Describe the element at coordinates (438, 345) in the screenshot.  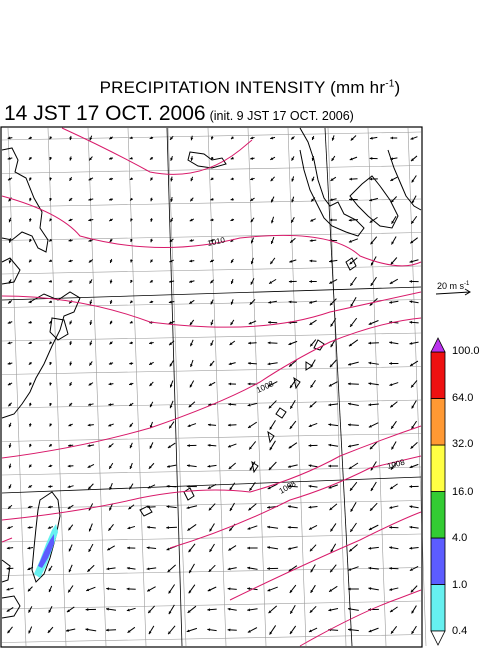
I see `colorbar-over-triangle` at that location.